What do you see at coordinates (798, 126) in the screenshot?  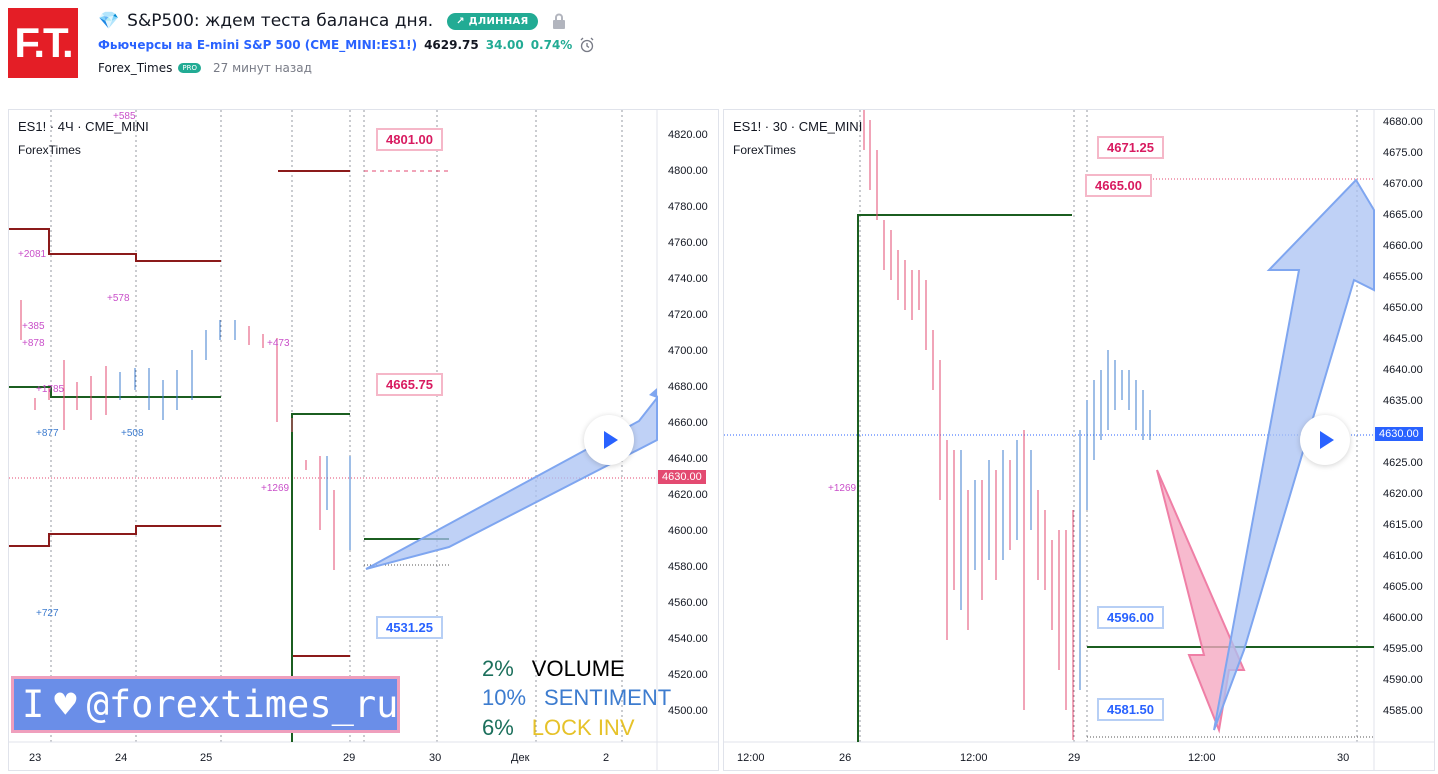 I see `chart-title-right: ES1! · 30 · CME_MINI` at bounding box center [798, 126].